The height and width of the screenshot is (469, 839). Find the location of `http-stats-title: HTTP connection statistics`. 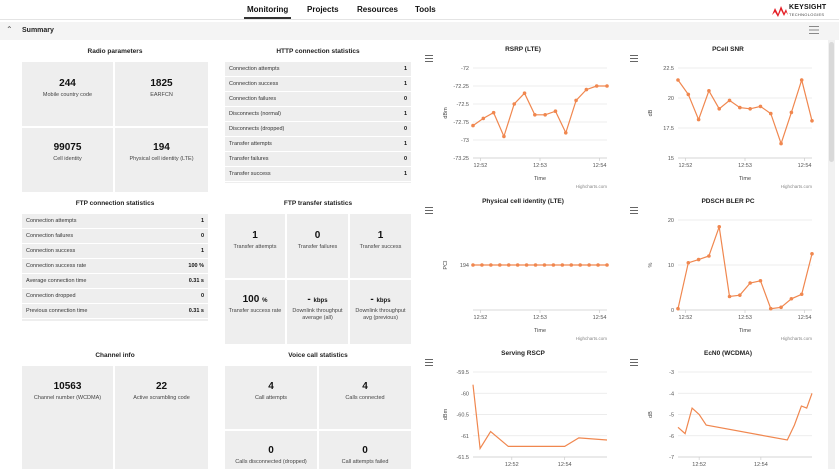

http-stats-title: HTTP connection statistics is located at coordinates (318, 51).